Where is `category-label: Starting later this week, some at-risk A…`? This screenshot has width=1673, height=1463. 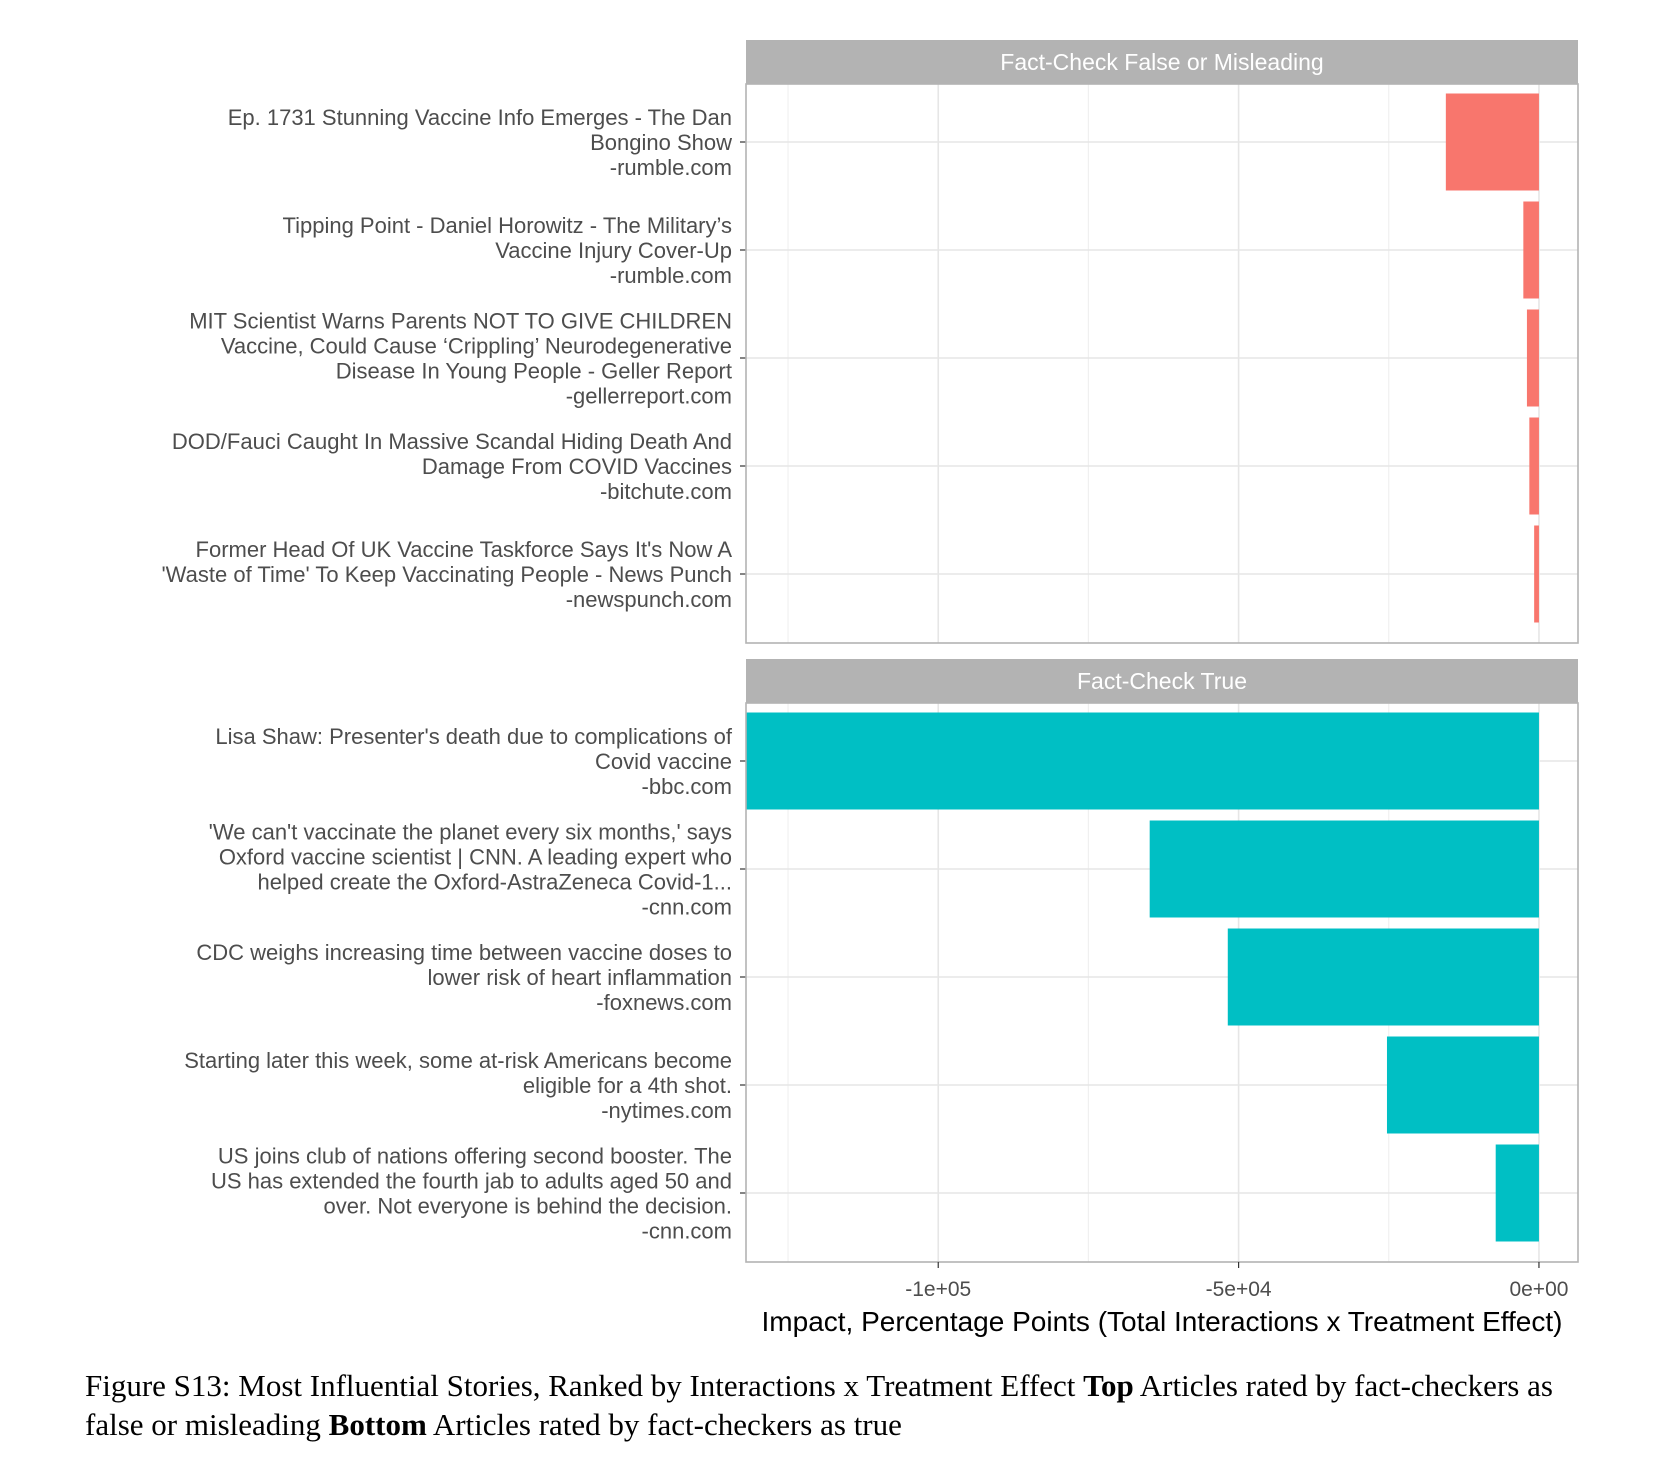 category-label: Starting later this week, some at-risk A… is located at coordinates (458, 1085).